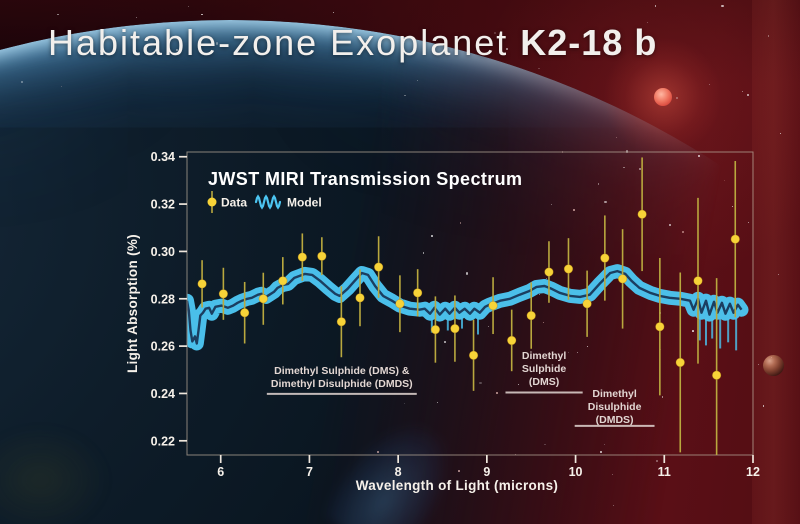 The height and width of the screenshot is (524, 800). Describe the element at coordinates (486, 472) in the screenshot. I see `x-tick-label: 9` at that location.